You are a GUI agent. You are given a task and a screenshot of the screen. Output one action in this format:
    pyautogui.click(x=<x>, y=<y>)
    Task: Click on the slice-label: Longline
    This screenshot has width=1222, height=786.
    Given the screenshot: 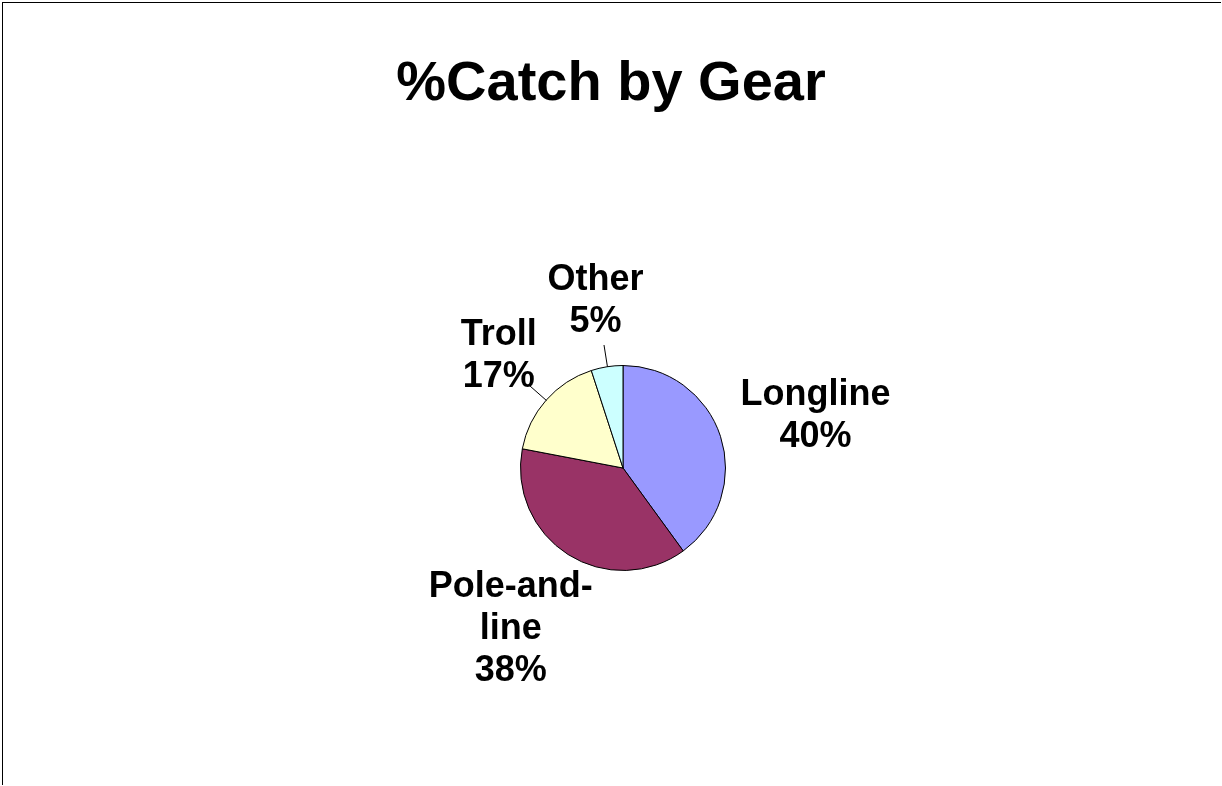 What is the action you would take?
    pyautogui.click(x=815, y=392)
    